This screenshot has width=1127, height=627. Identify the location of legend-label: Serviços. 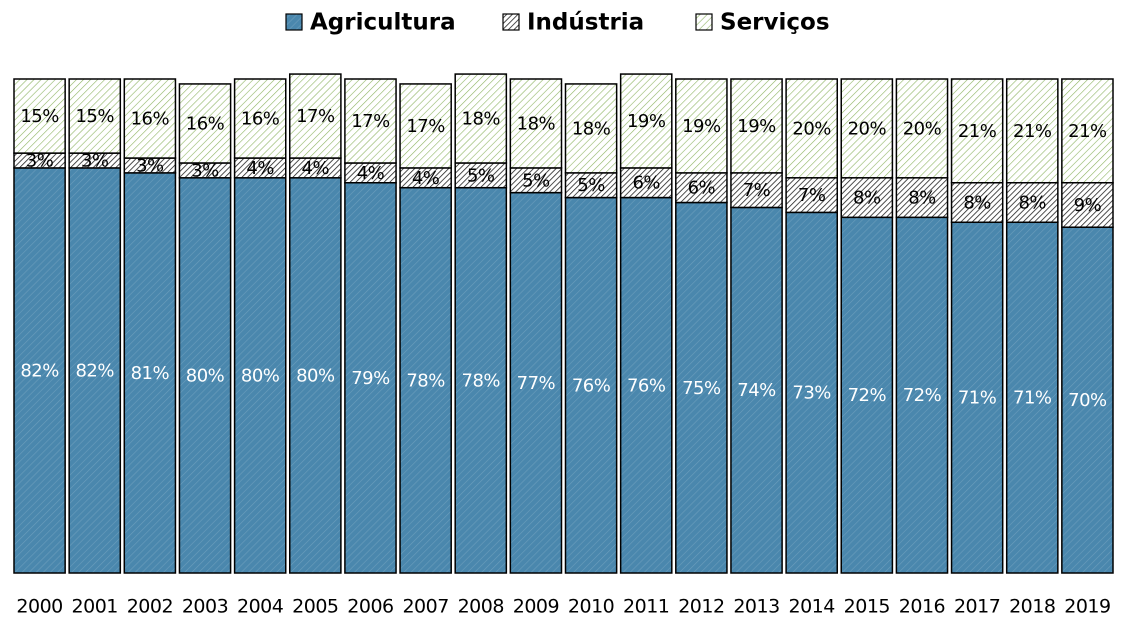
(775, 23).